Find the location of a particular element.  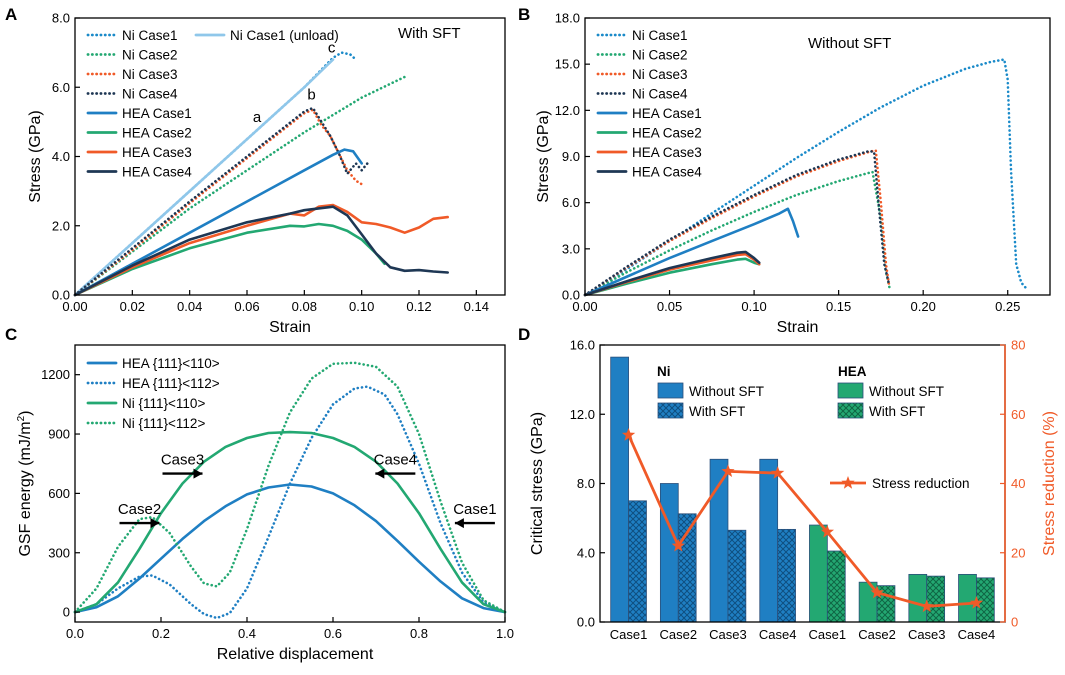

panel-b-x-tick-label: 0.15 is located at coordinates (838, 306).